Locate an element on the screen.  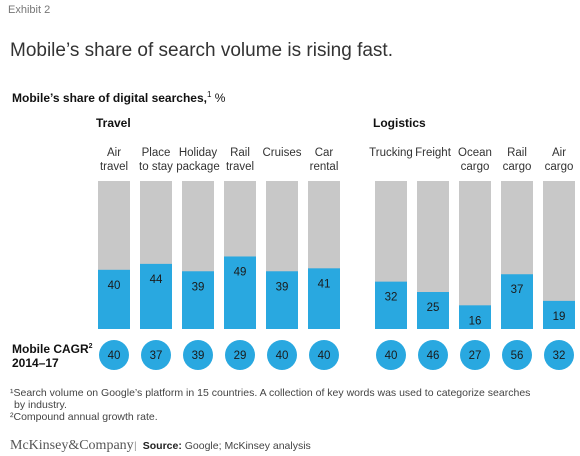
cagr-circle-air-travel is located at coordinates (114, 355).